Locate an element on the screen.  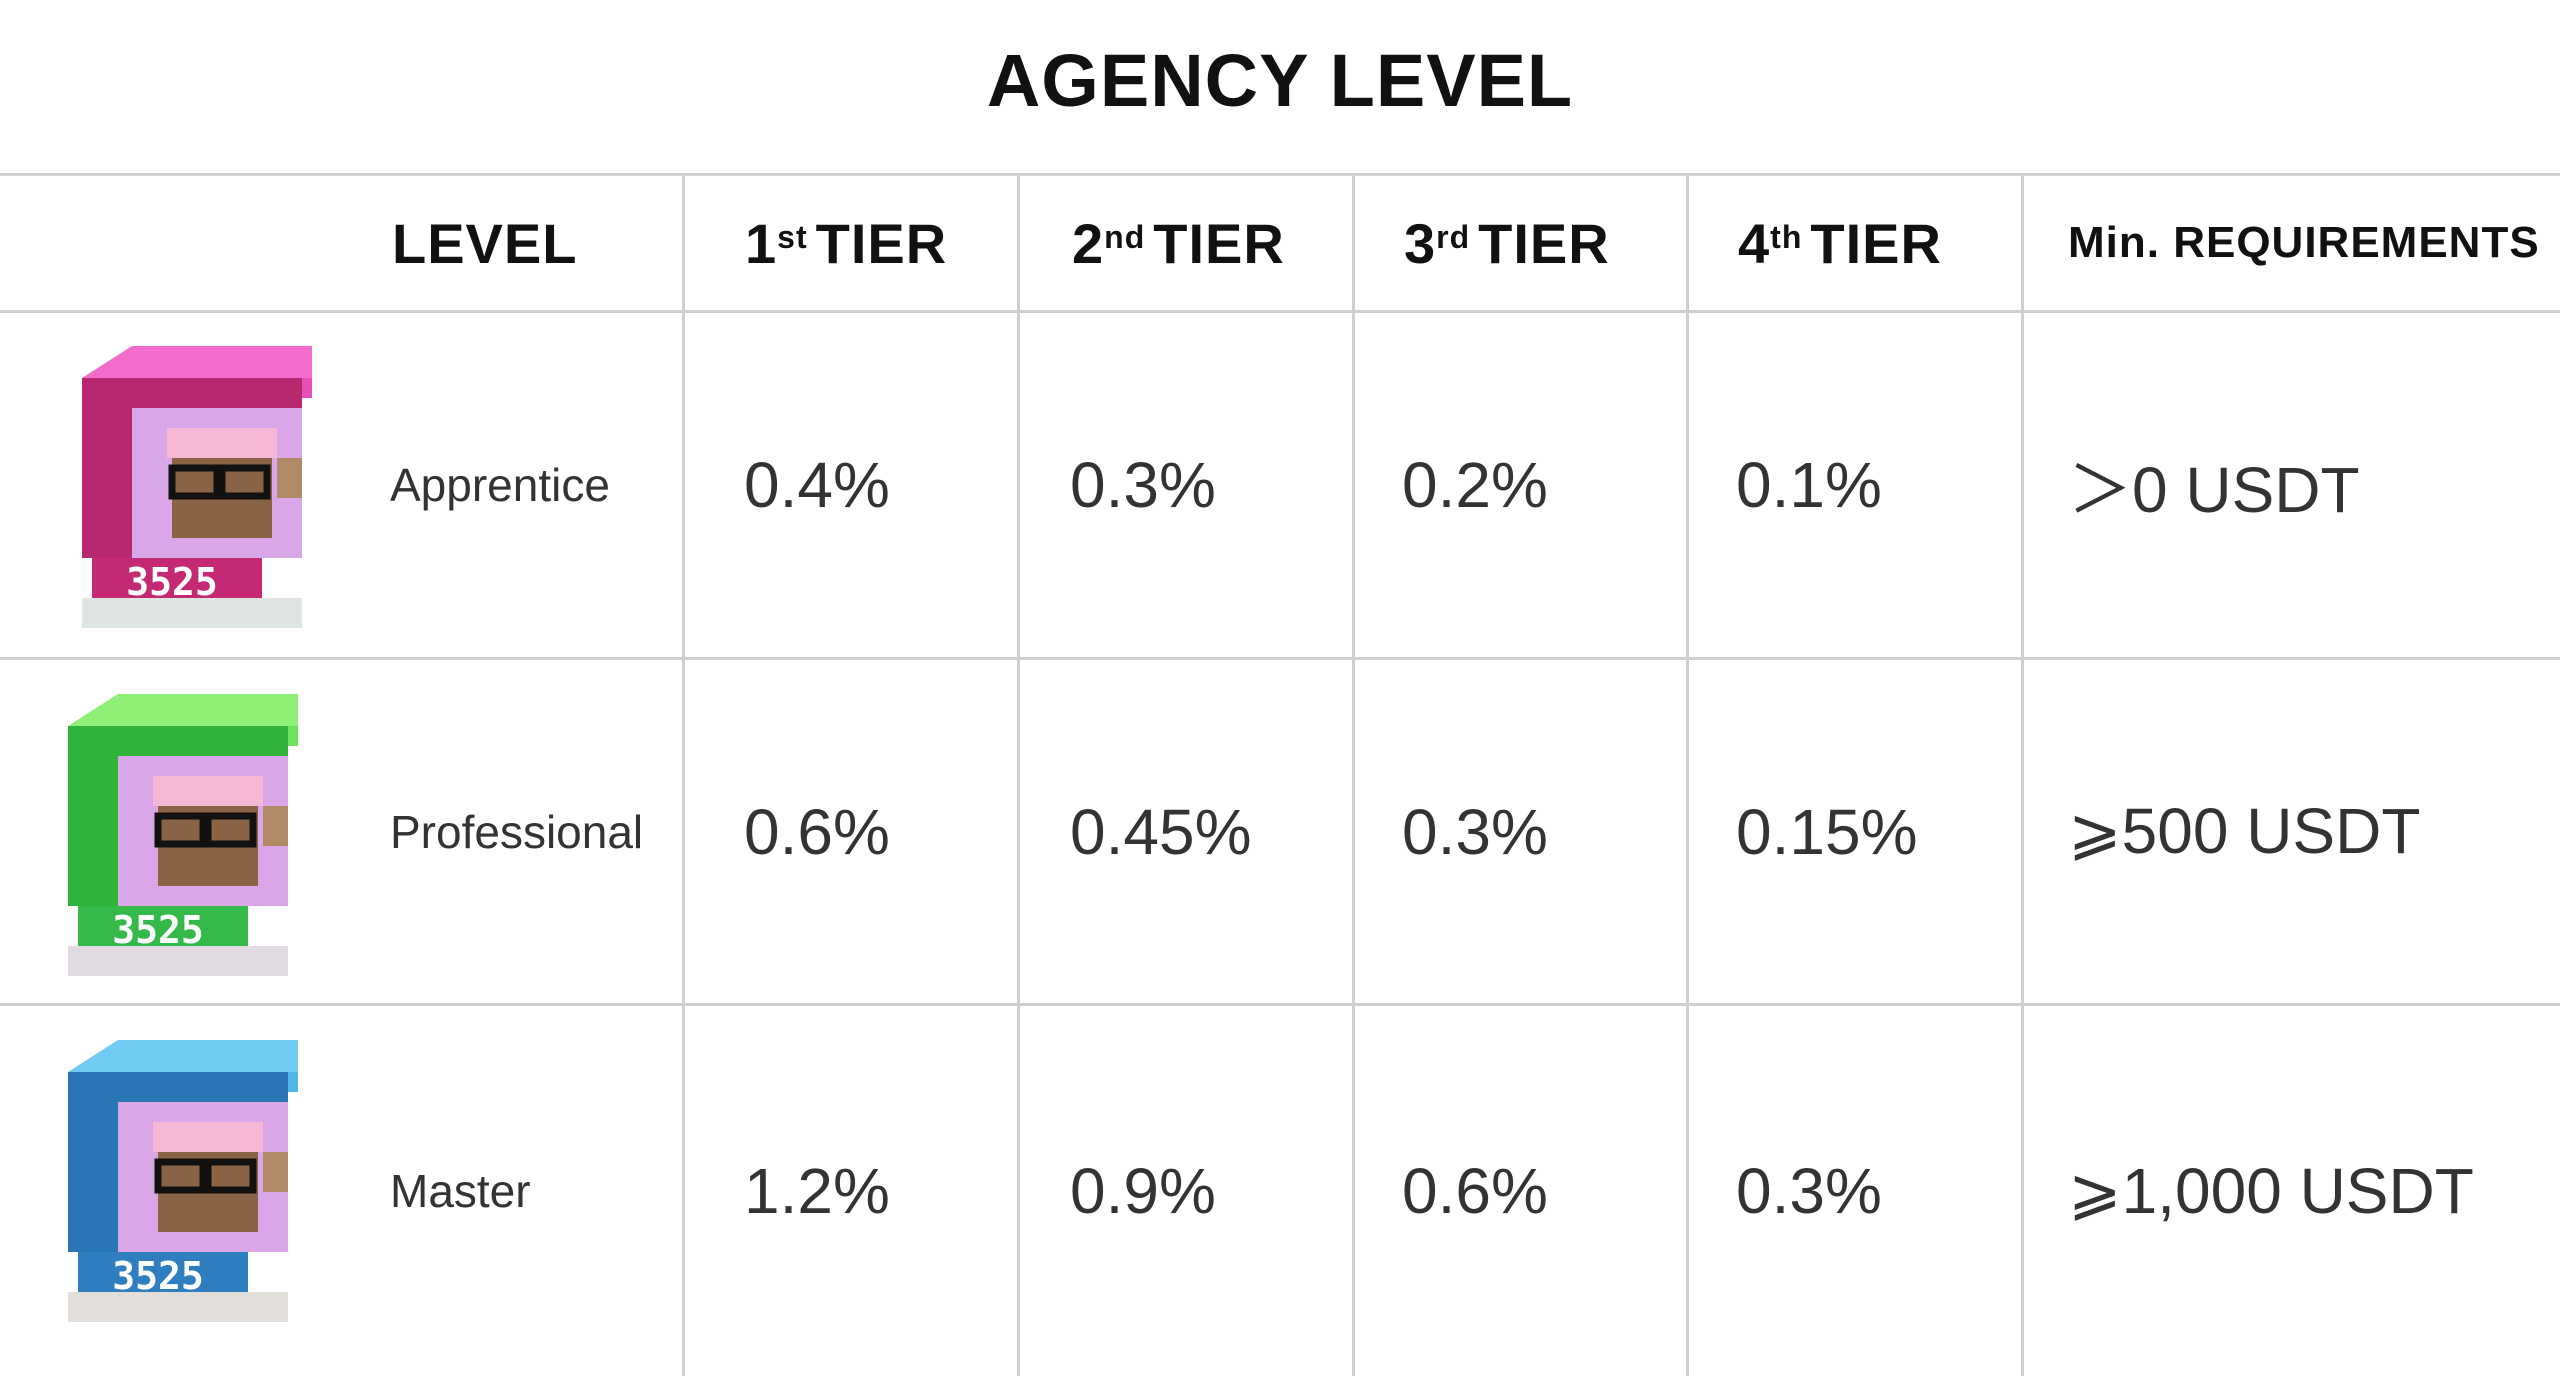
tier3-value: 0.6% is located at coordinates (1475, 1191).